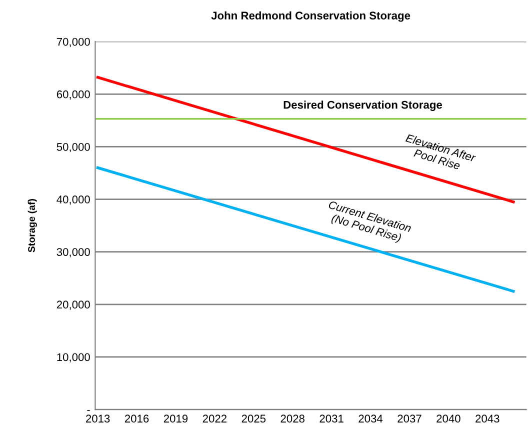 This screenshot has width=529, height=438. Describe the element at coordinates (136, 418) in the screenshot. I see `x-tick-label: 2016` at that location.